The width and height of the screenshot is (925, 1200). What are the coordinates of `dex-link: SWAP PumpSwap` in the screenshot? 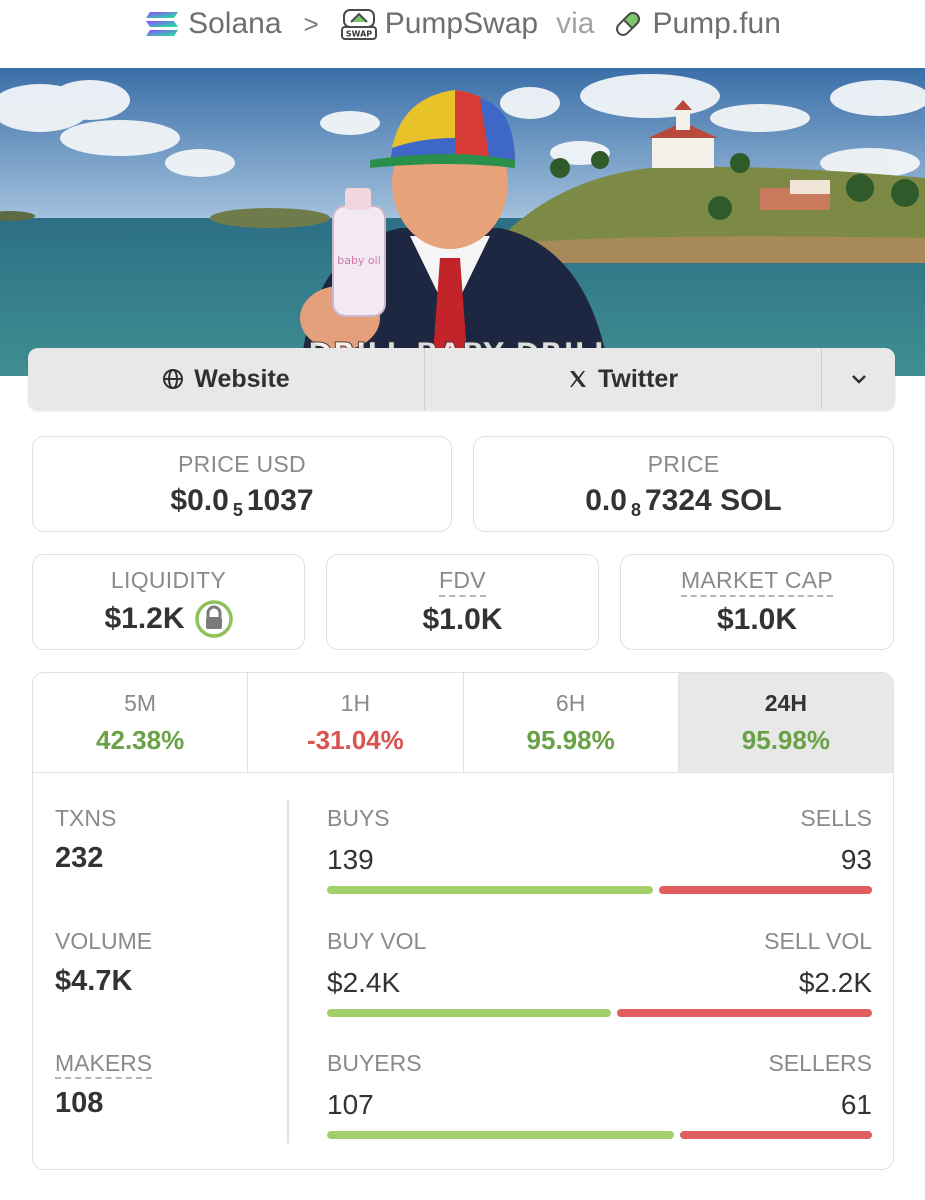 It's located at (439, 24).